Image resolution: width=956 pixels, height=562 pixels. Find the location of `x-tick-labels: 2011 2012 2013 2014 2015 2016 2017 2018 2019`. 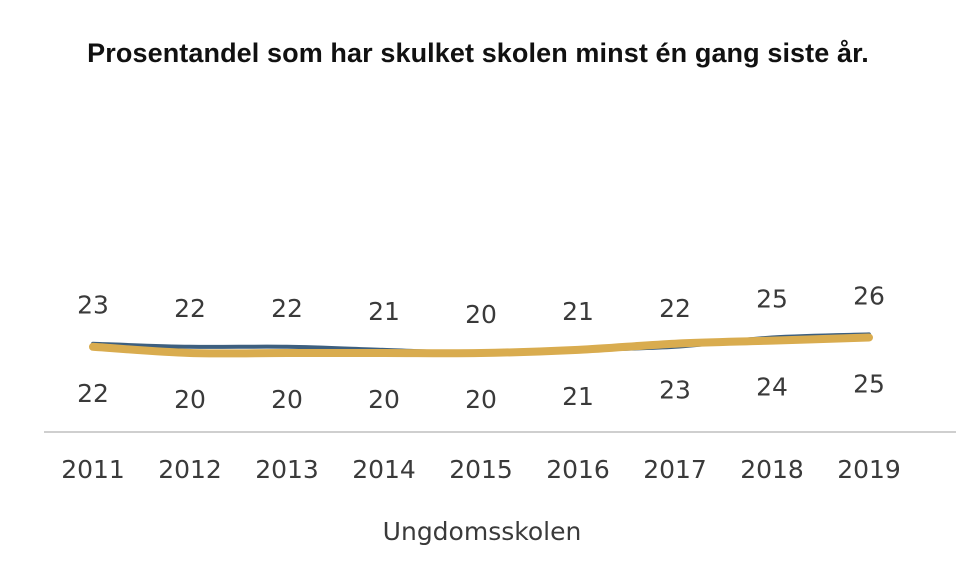

x-tick-labels: 2011 2012 2013 2014 2015 2016 2017 2018 2019 is located at coordinates (481, 469).